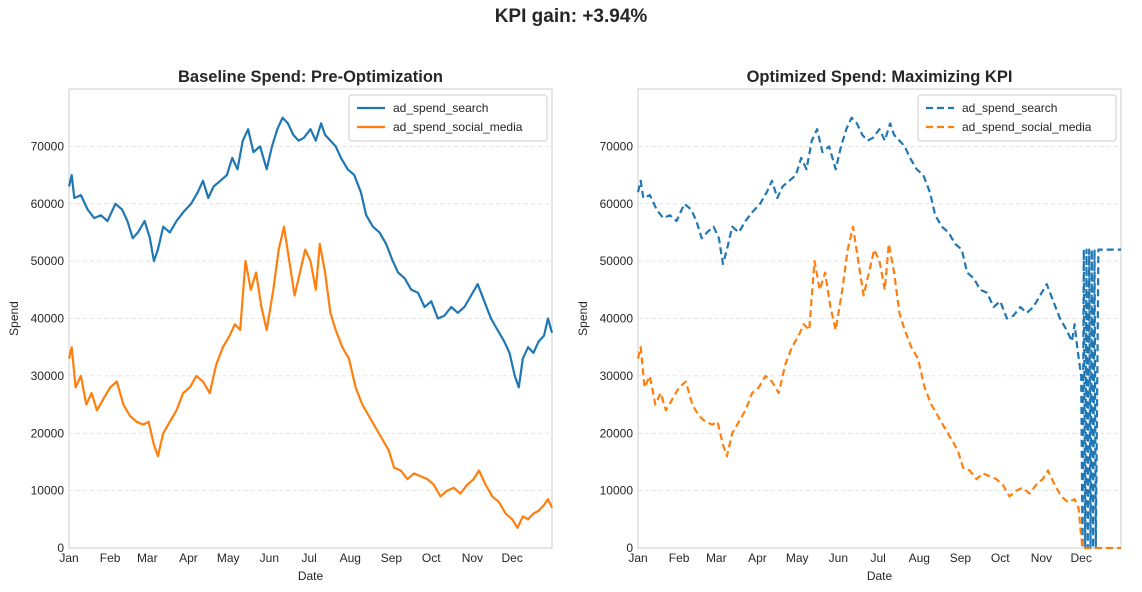 This screenshot has height=592, width=1142. Describe the element at coordinates (880, 77) in the screenshot. I see `chart-title: Optimized Spend: Maximizing KPI` at that location.